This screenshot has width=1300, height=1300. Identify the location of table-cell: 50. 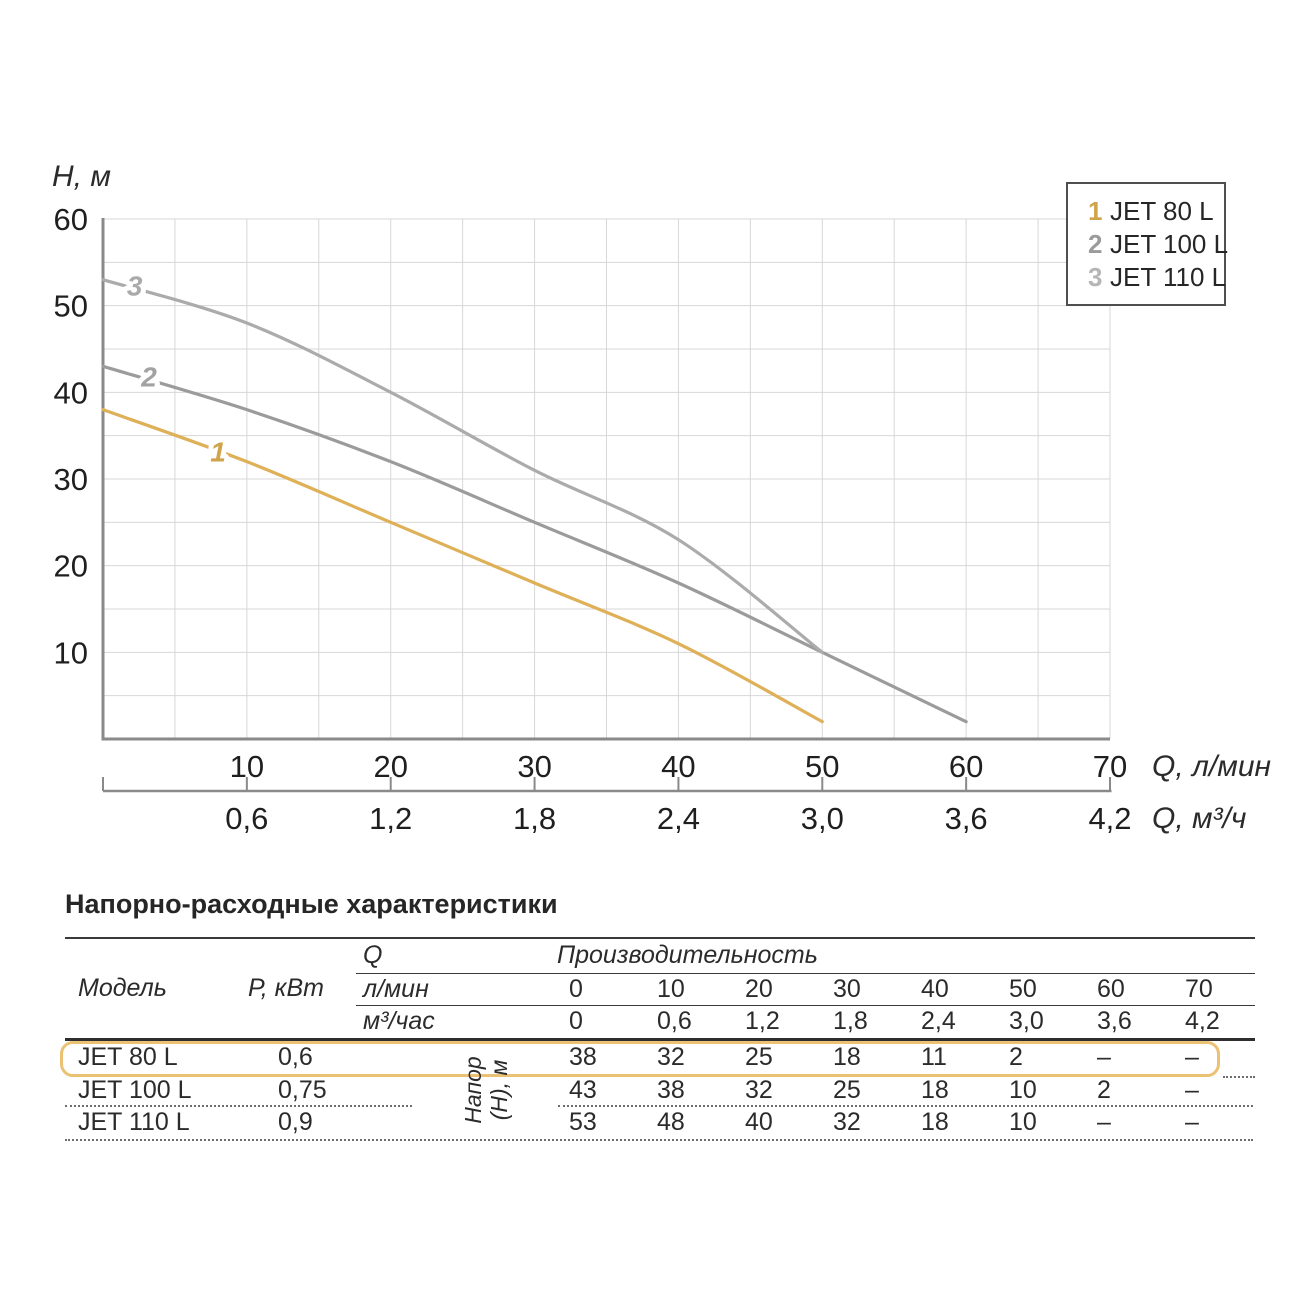
(1023, 989).